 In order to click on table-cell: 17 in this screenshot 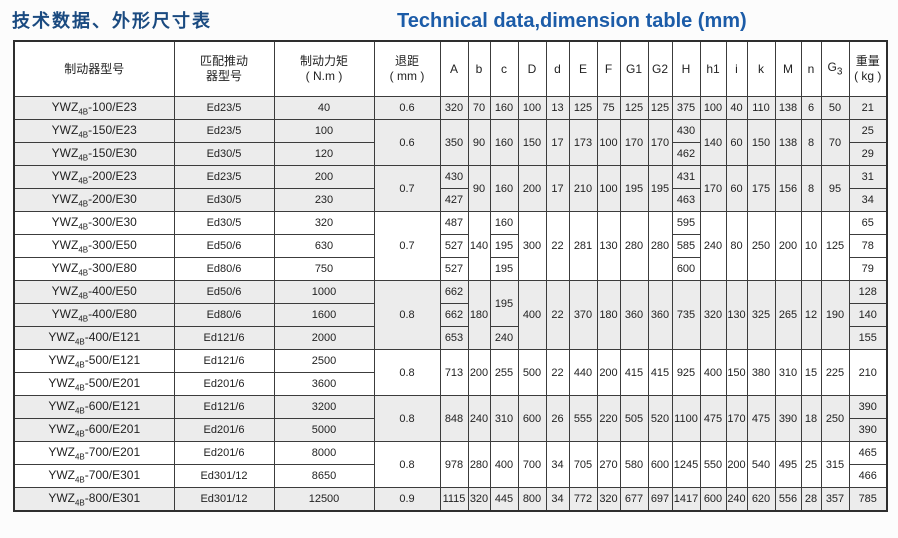, I will do `click(557, 188)`.